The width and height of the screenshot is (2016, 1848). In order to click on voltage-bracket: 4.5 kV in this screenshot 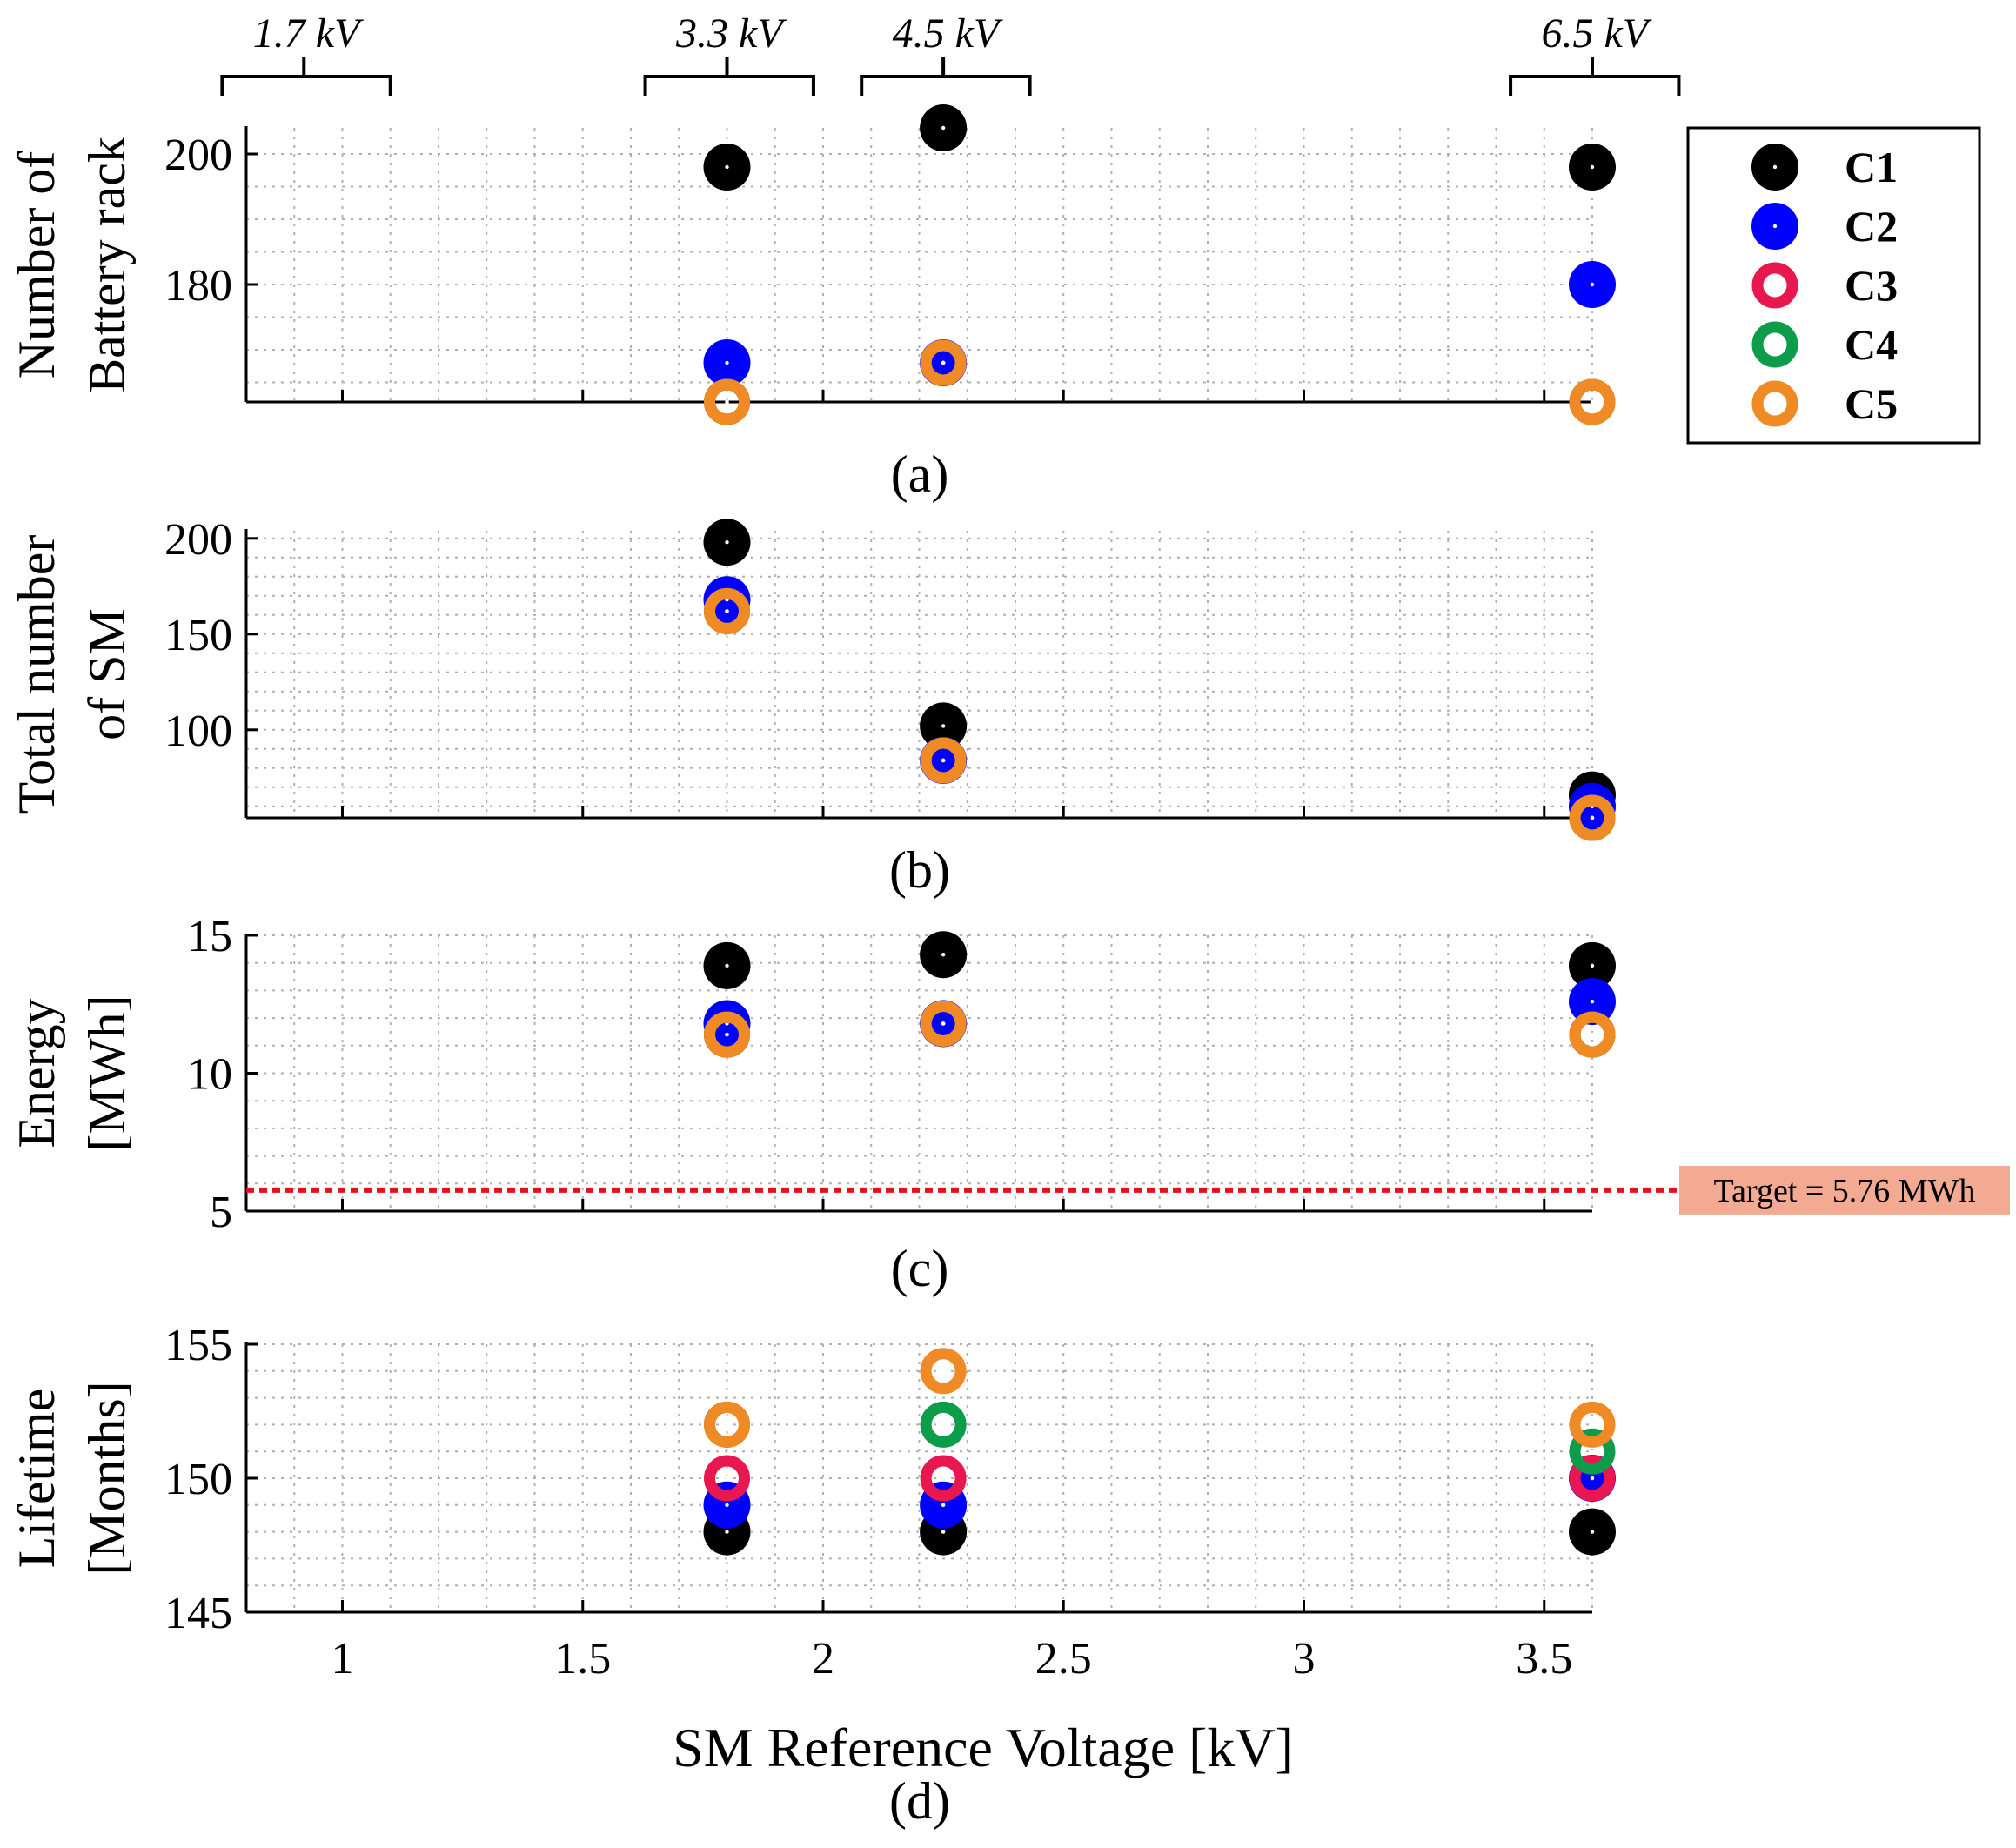, I will do `click(946, 53)`.